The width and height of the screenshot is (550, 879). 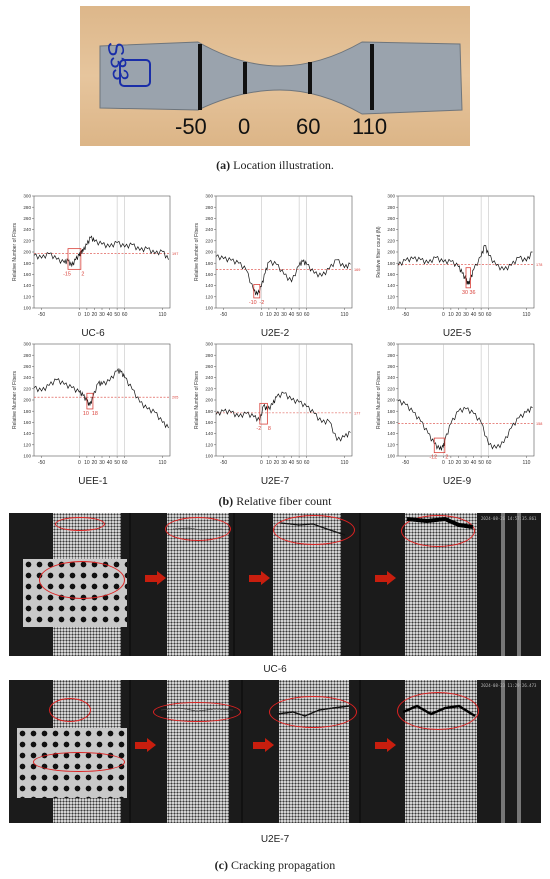 I want to click on timestamp: 2024-08-23 11:29:26.473, so click(x=509, y=685).